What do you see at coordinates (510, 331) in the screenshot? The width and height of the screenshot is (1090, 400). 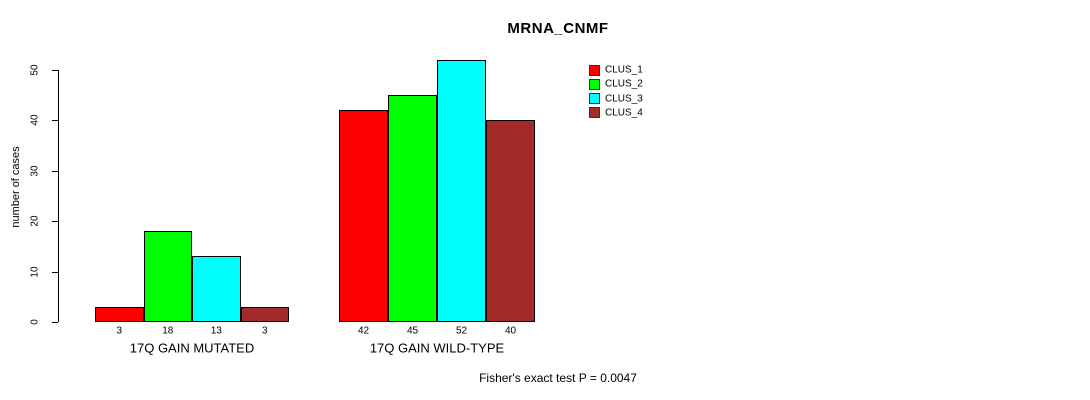 I see `bar-value-label: 40` at bounding box center [510, 331].